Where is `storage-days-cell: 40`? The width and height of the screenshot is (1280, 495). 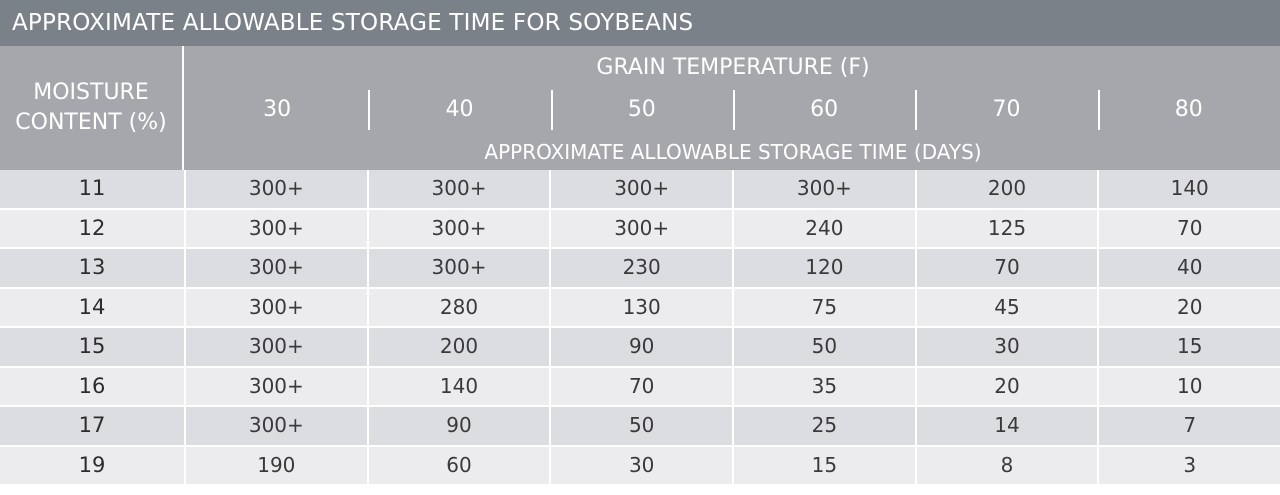
storage-days-cell: 40 is located at coordinates (1189, 269).